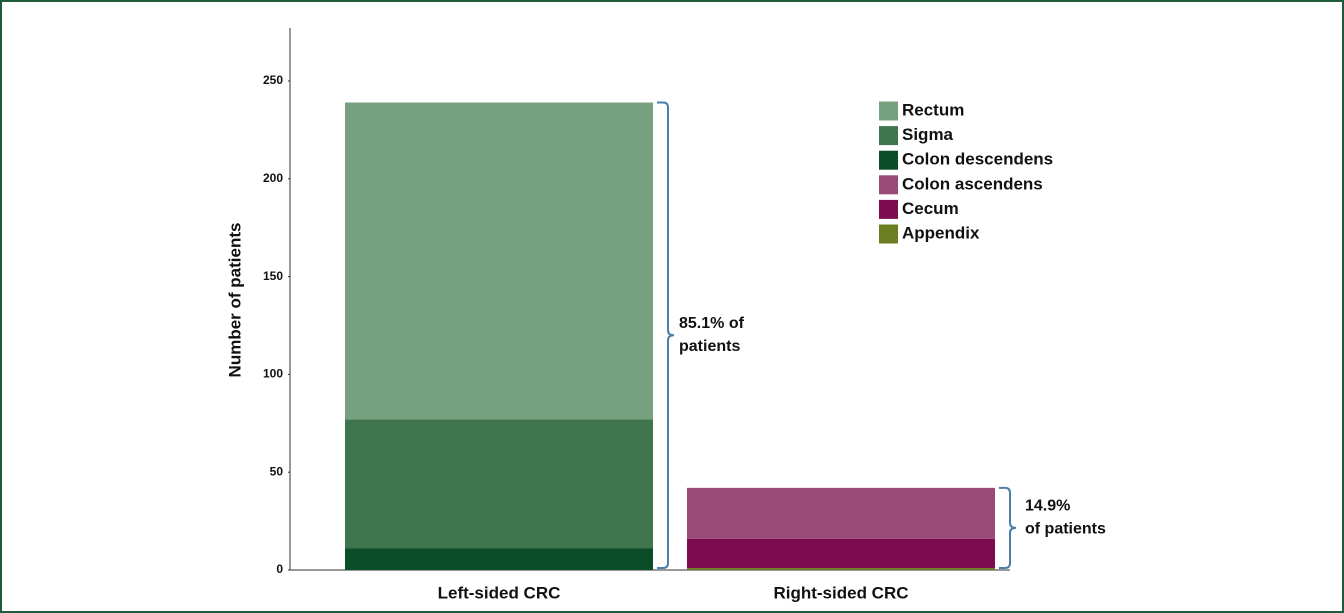  What do you see at coordinates (712, 323) in the screenshot?
I see `annotation: 85.1% of` at bounding box center [712, 323].